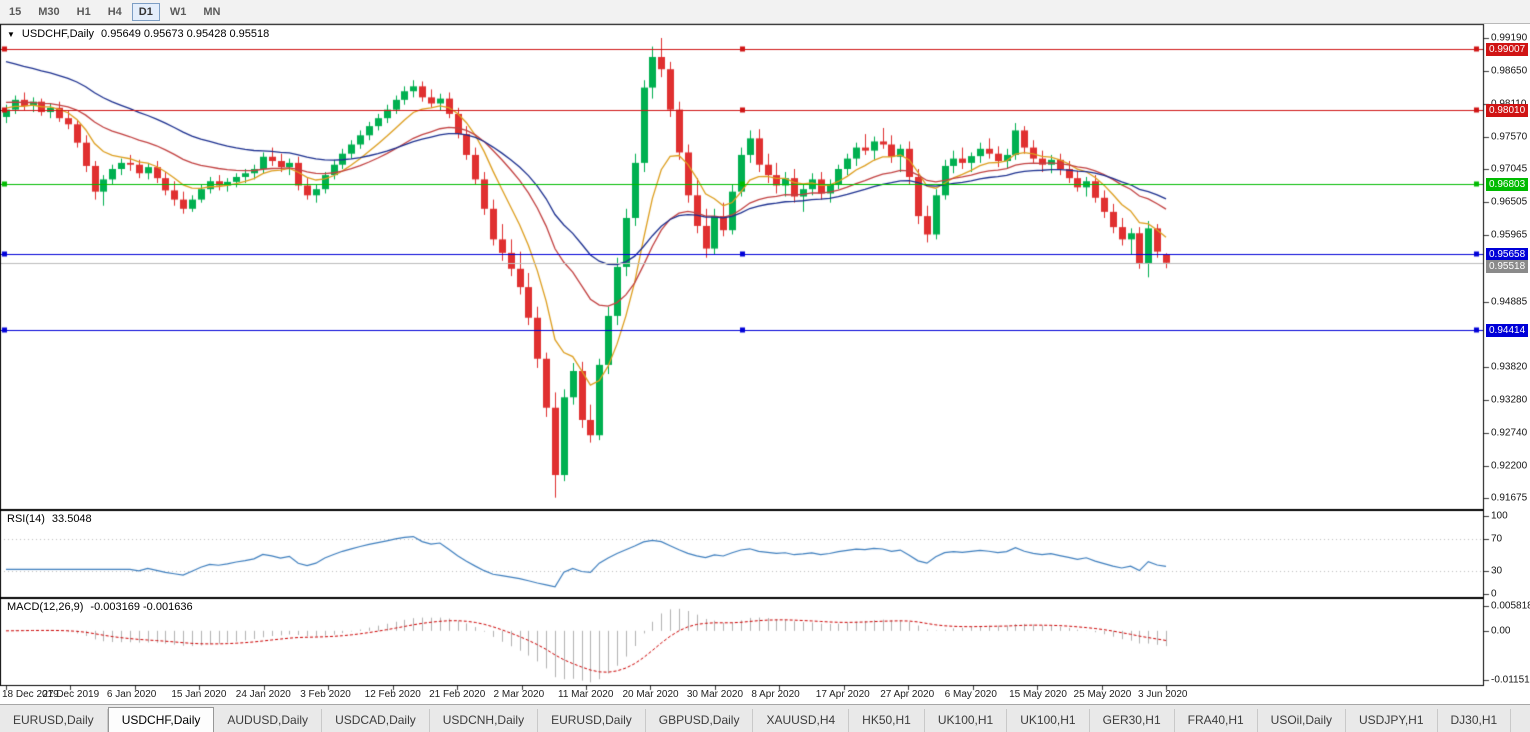  I want to click on date-label: 24 Jan 2020, so click(263, 694).